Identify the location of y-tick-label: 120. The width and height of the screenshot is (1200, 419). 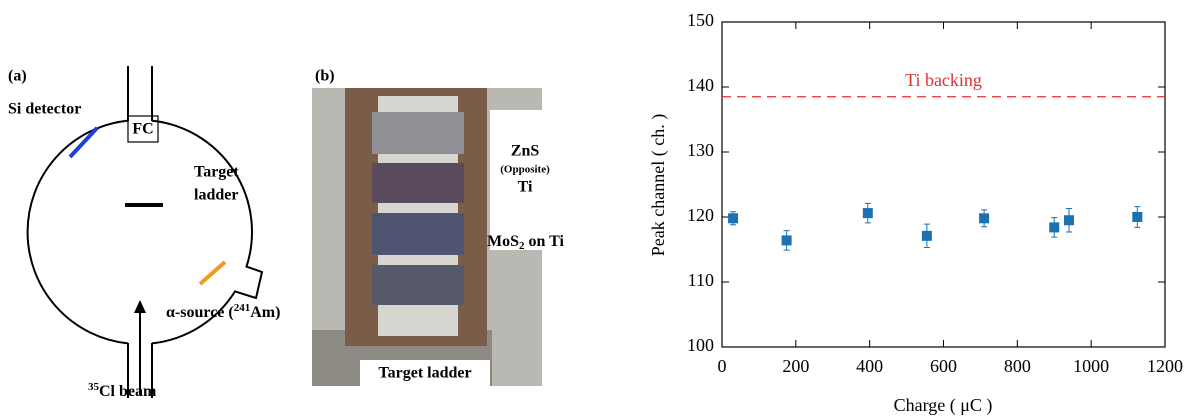
(700, 215).